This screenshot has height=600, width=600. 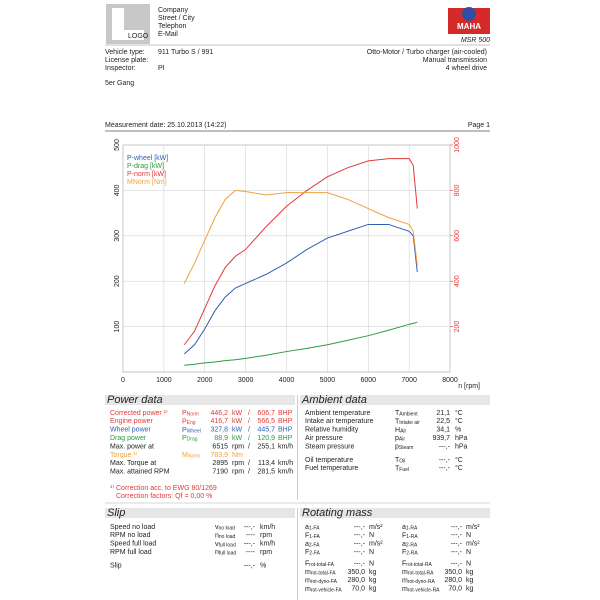 What do you see at coordinates (138, 36) in the screenshot?
I see `logo-text: LOGO` at bounding box center [138, 36].